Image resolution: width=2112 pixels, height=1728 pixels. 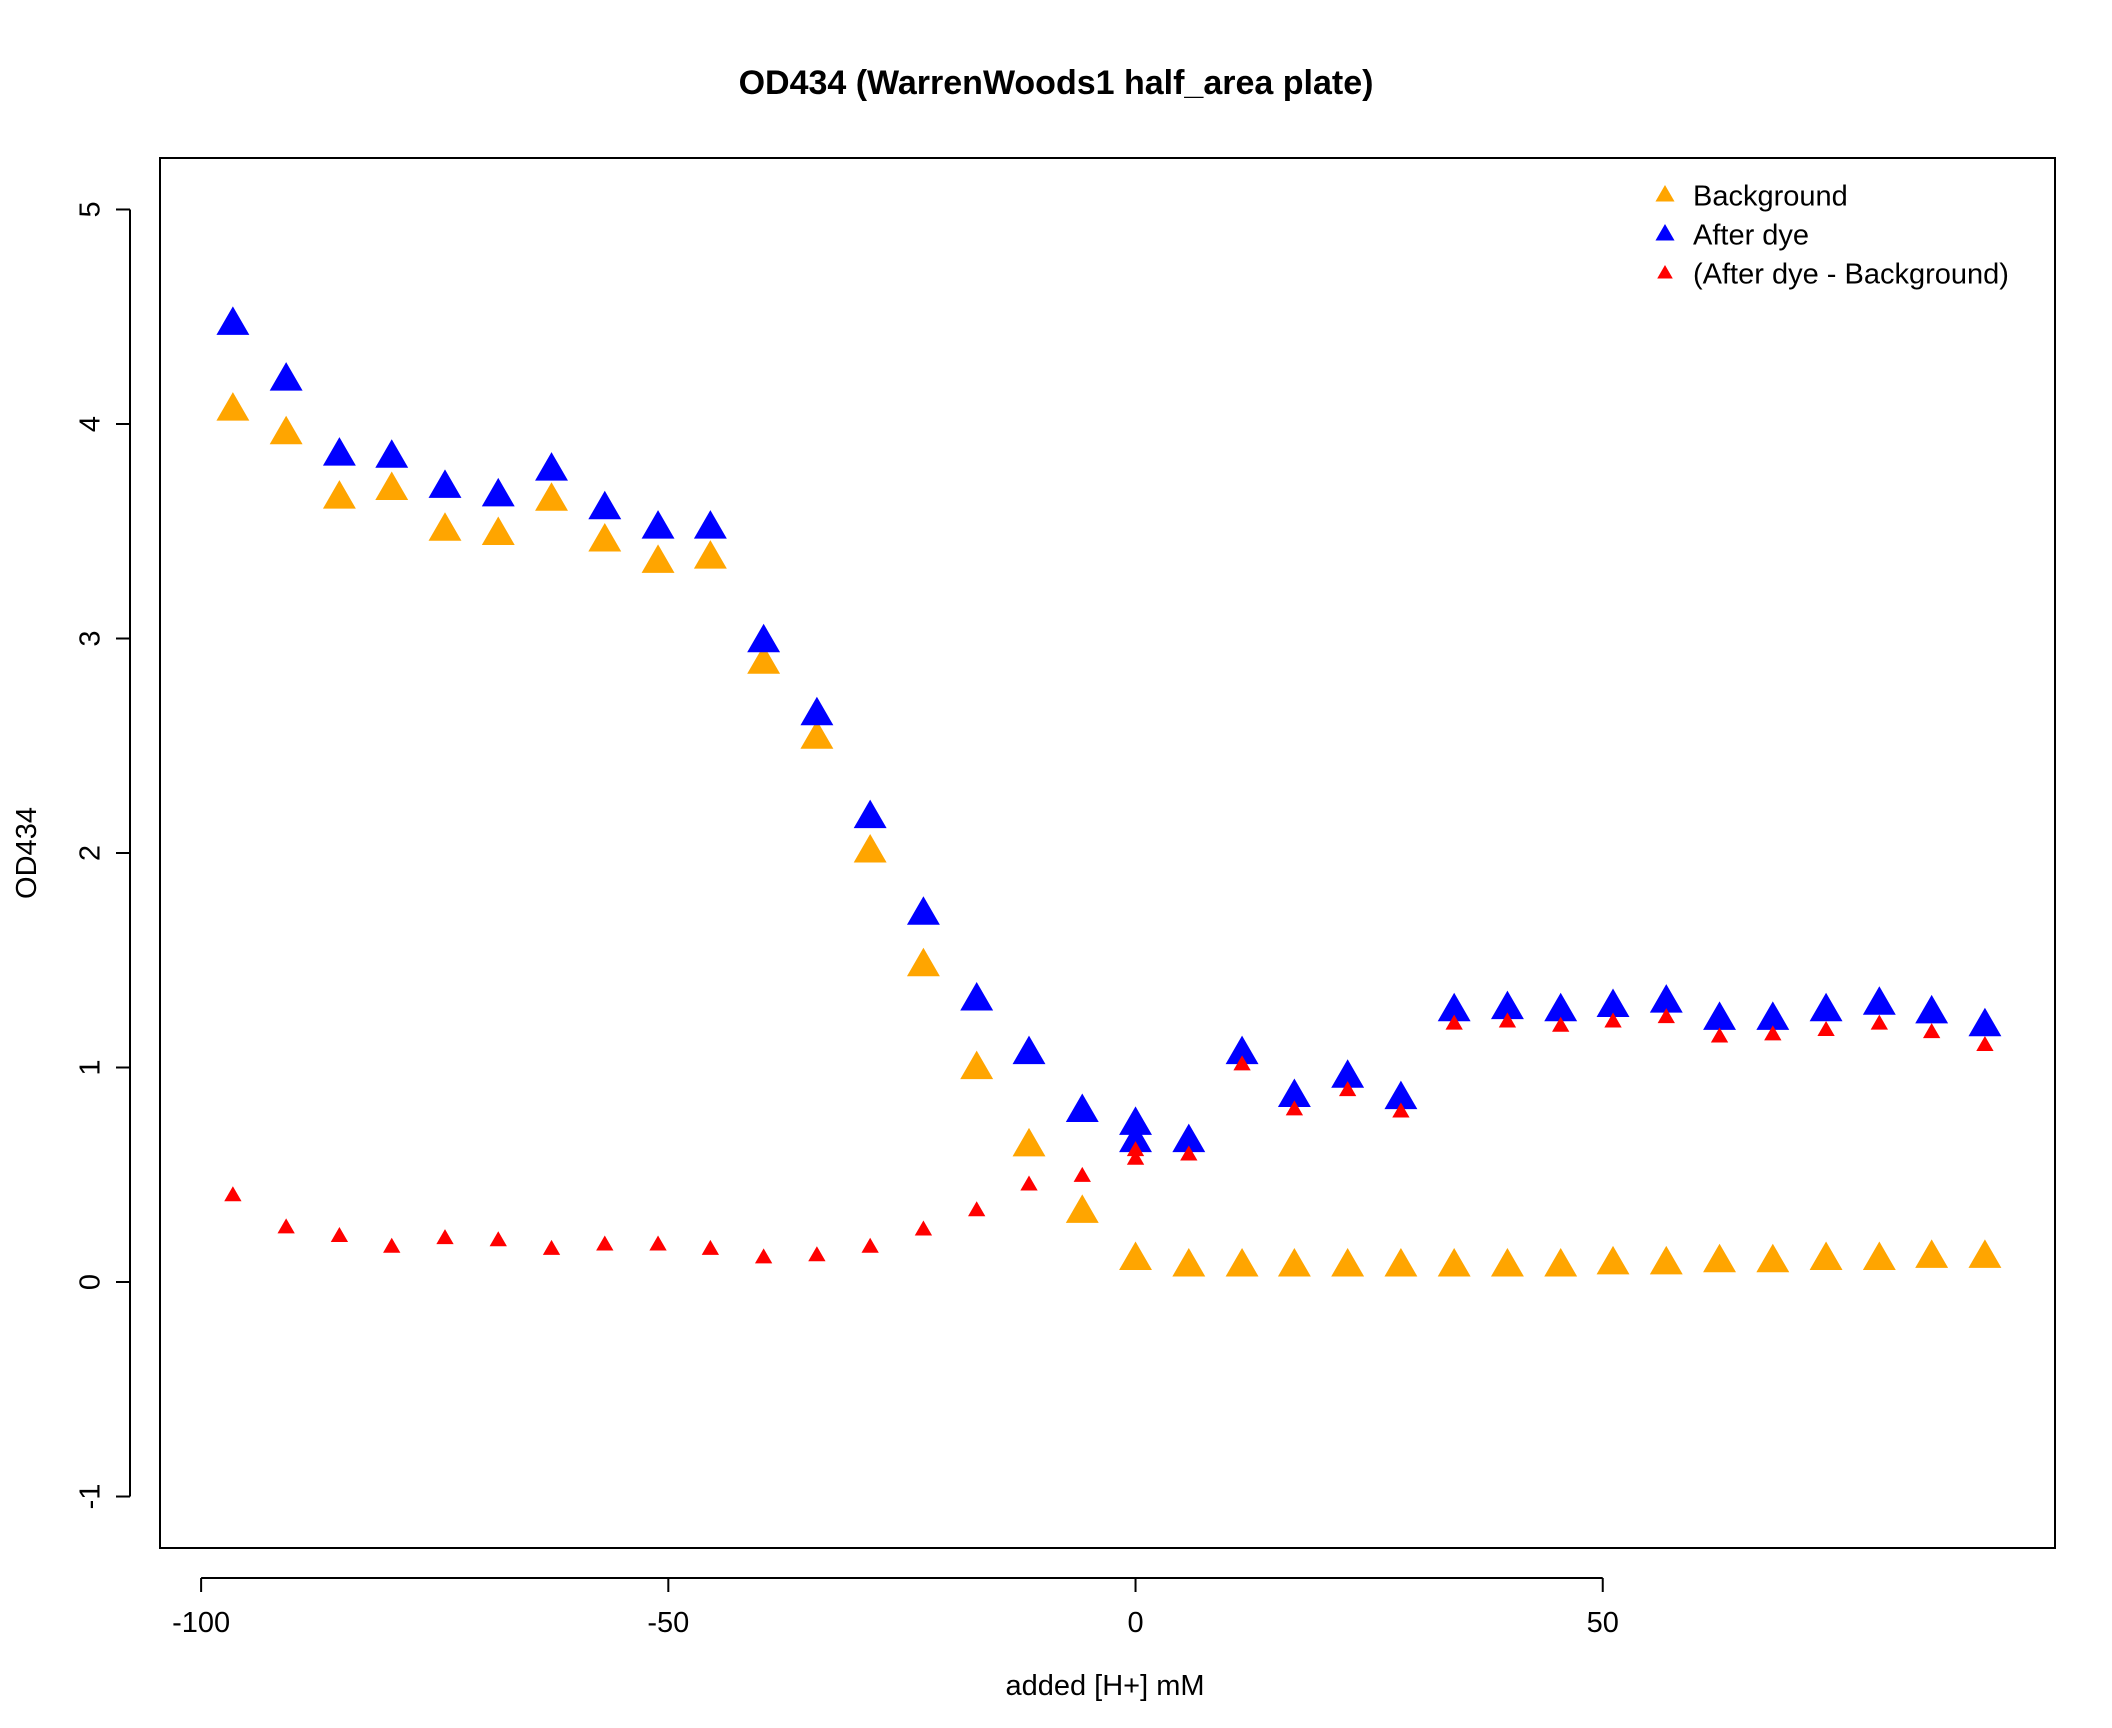 What do you see at coordinates (1770, 197) in the screenshot?
I see `legend-label: Background` at bounding box center [1770, 197].